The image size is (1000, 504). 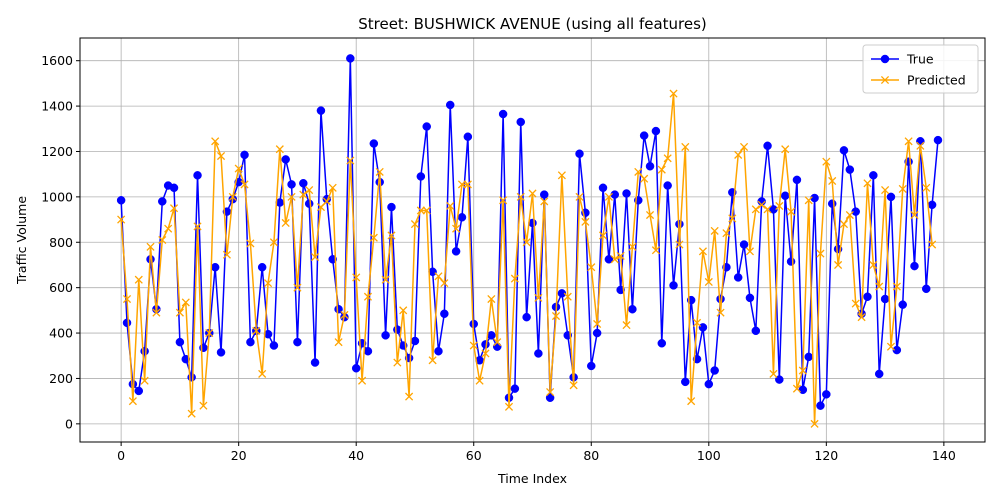 What do you see at coordinates (920, 69) in the screenshot?
I see `legend-box` at bounding box center [920, 69].